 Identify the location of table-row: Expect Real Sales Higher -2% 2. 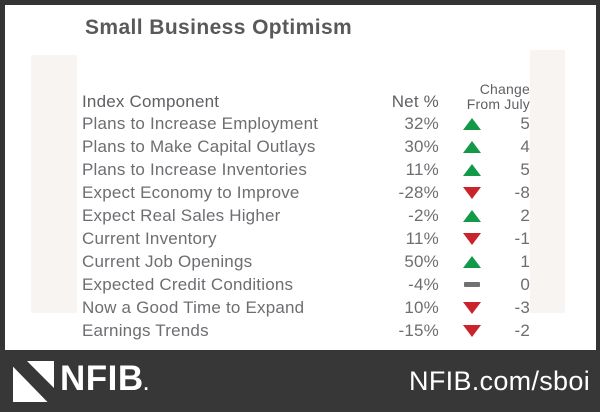
(306, 215).